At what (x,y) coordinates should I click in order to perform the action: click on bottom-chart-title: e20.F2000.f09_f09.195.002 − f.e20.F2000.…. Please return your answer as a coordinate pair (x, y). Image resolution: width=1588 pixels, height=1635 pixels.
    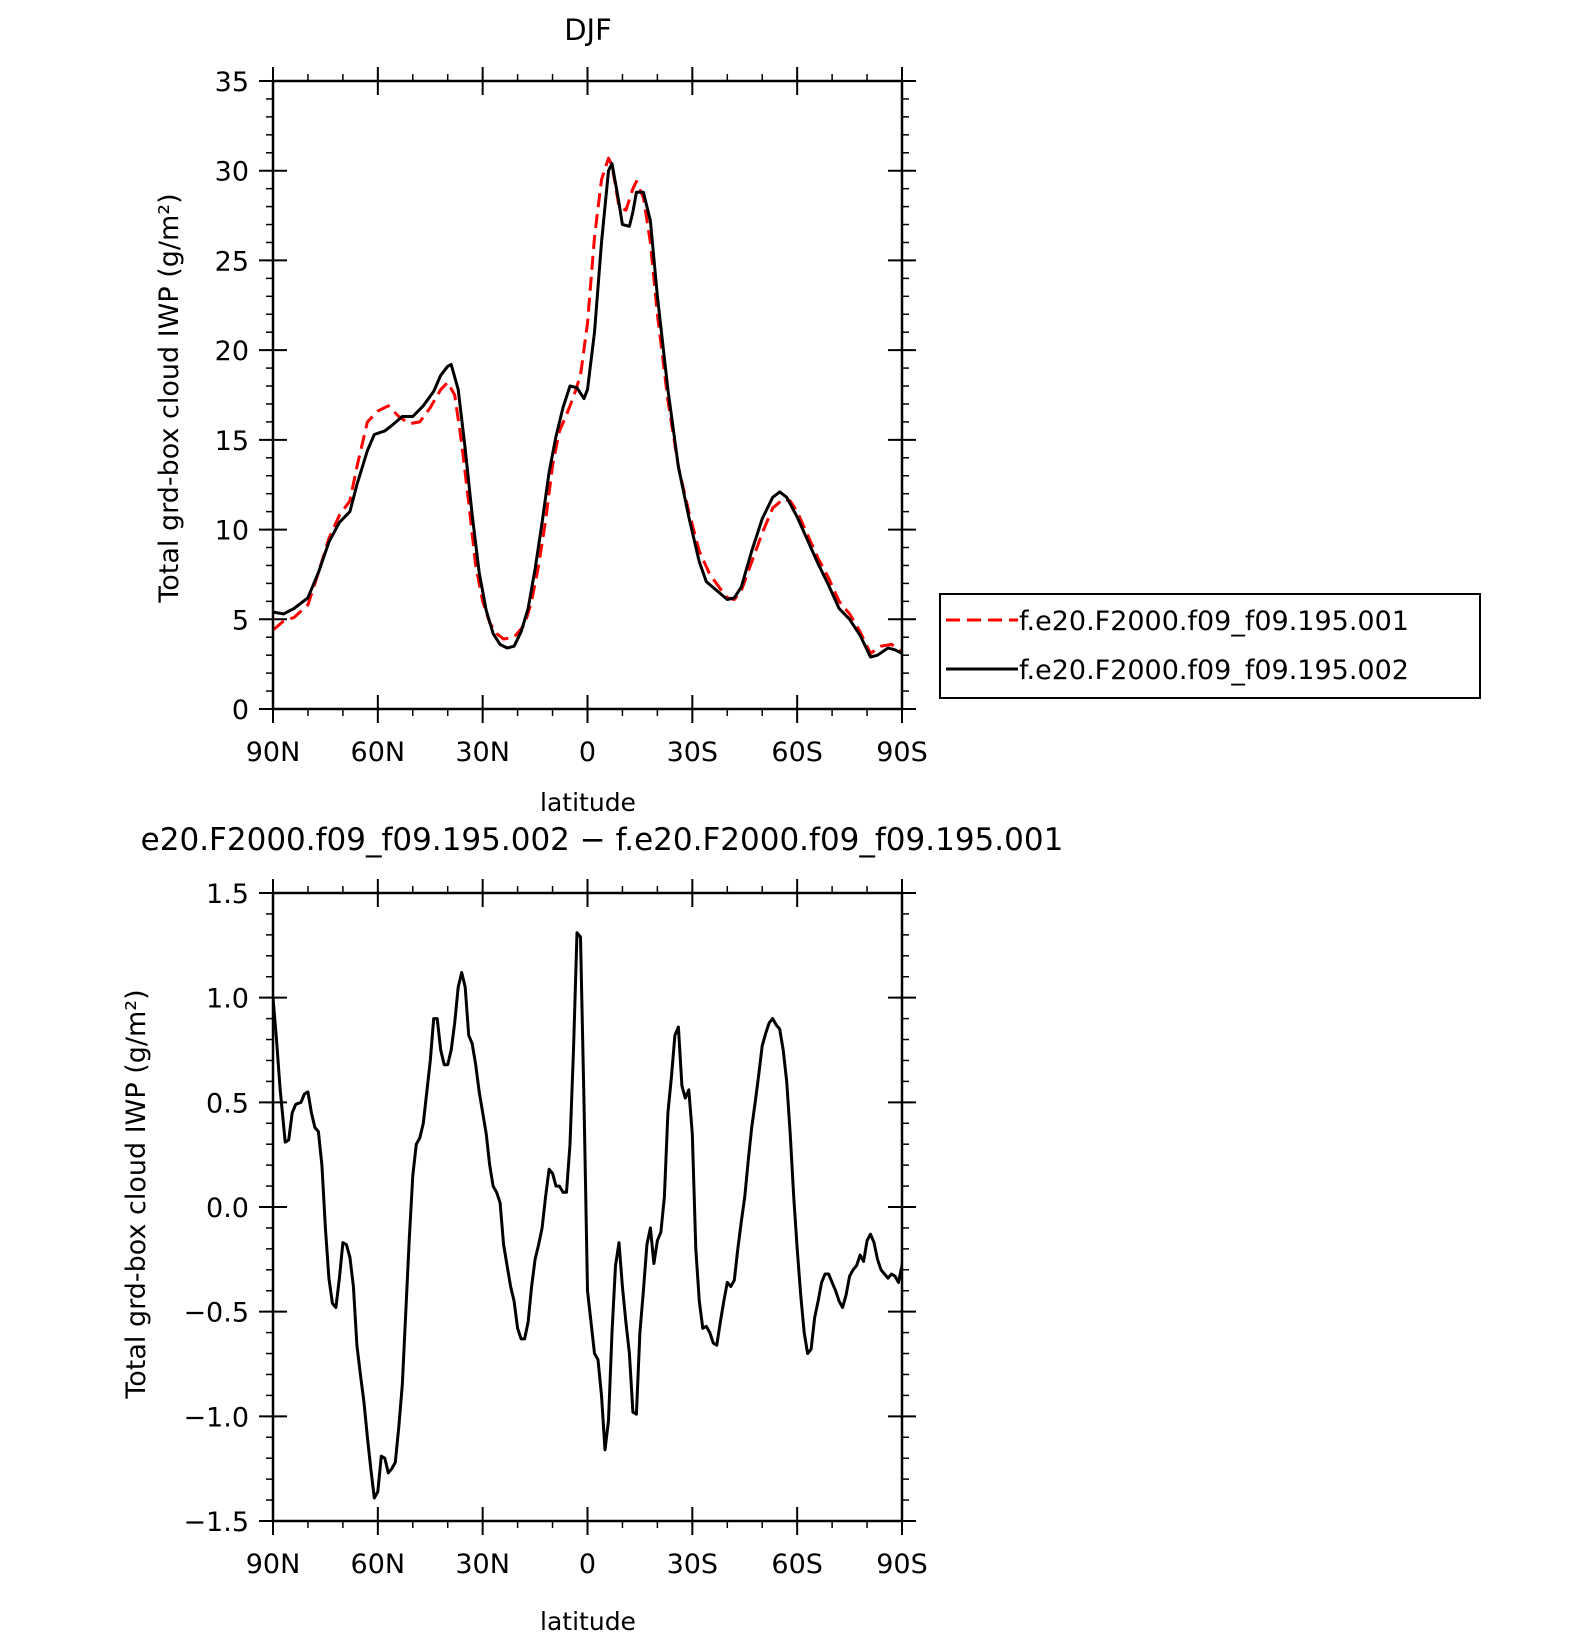
    Looking at the image, I should click on (602, 840).